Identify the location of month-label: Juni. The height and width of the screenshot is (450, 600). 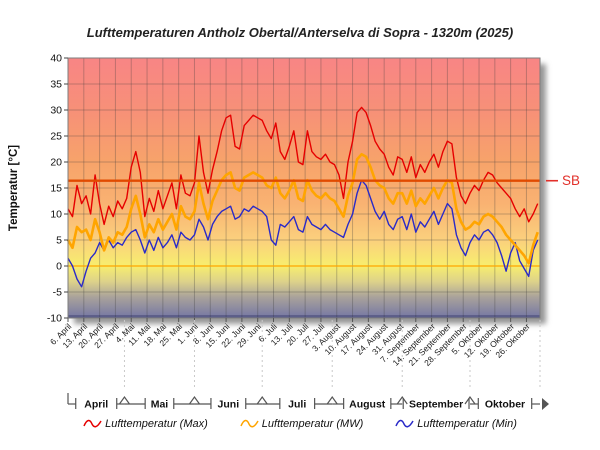
(229, 405).